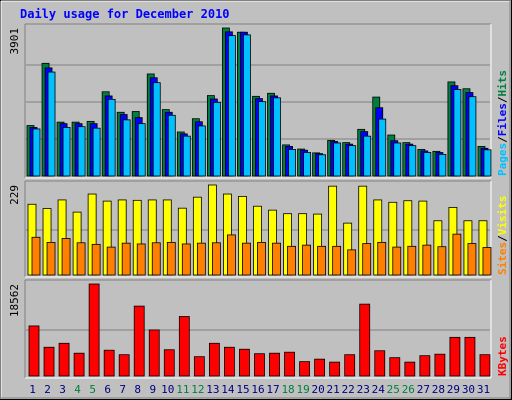 Image resolution: width=512 pixels, height=400 pixels. What do you see at coordinates (77, 389) in the screenshot?
I see `x-tick-label: 4` at bounding box center [77, 389].